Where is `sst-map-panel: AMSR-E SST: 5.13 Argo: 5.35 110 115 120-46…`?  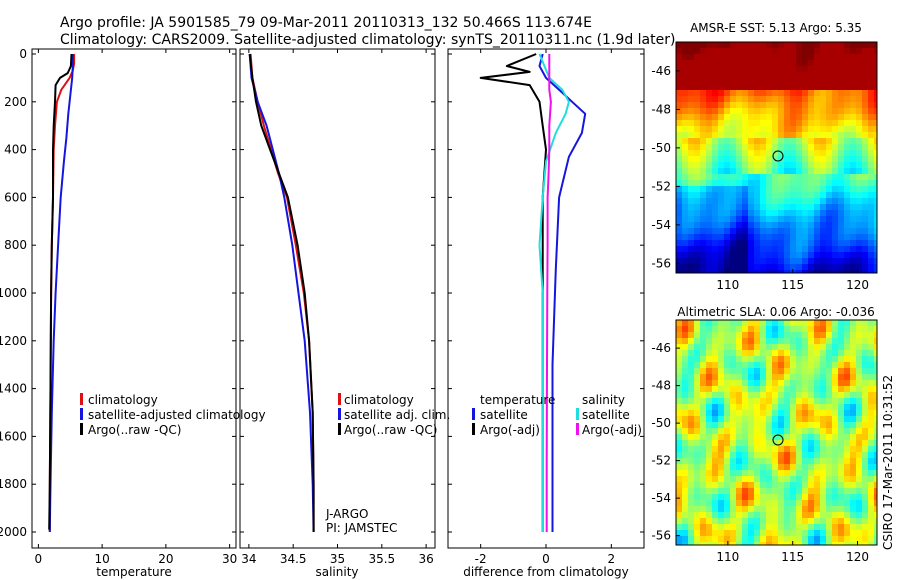 sst-map-panel: AMSR-E SST: 5.13 Argo: 5.35 110 115 120-46… is located at coordinates (764, 156).